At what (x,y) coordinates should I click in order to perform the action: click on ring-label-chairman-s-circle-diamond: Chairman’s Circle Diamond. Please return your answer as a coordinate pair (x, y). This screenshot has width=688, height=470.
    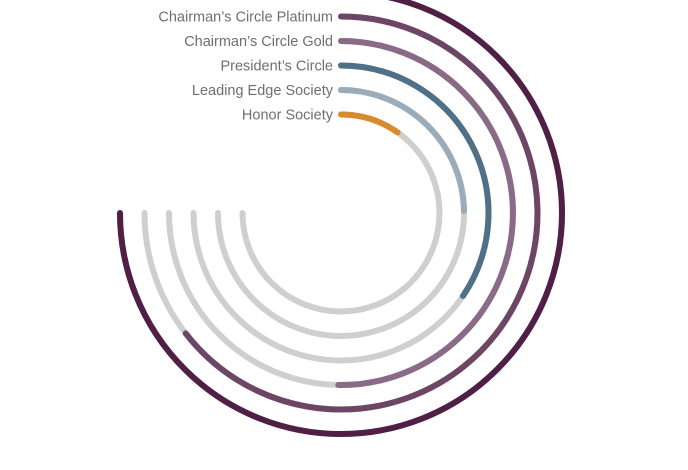
    Looking at the image, I should click on (245, 0).